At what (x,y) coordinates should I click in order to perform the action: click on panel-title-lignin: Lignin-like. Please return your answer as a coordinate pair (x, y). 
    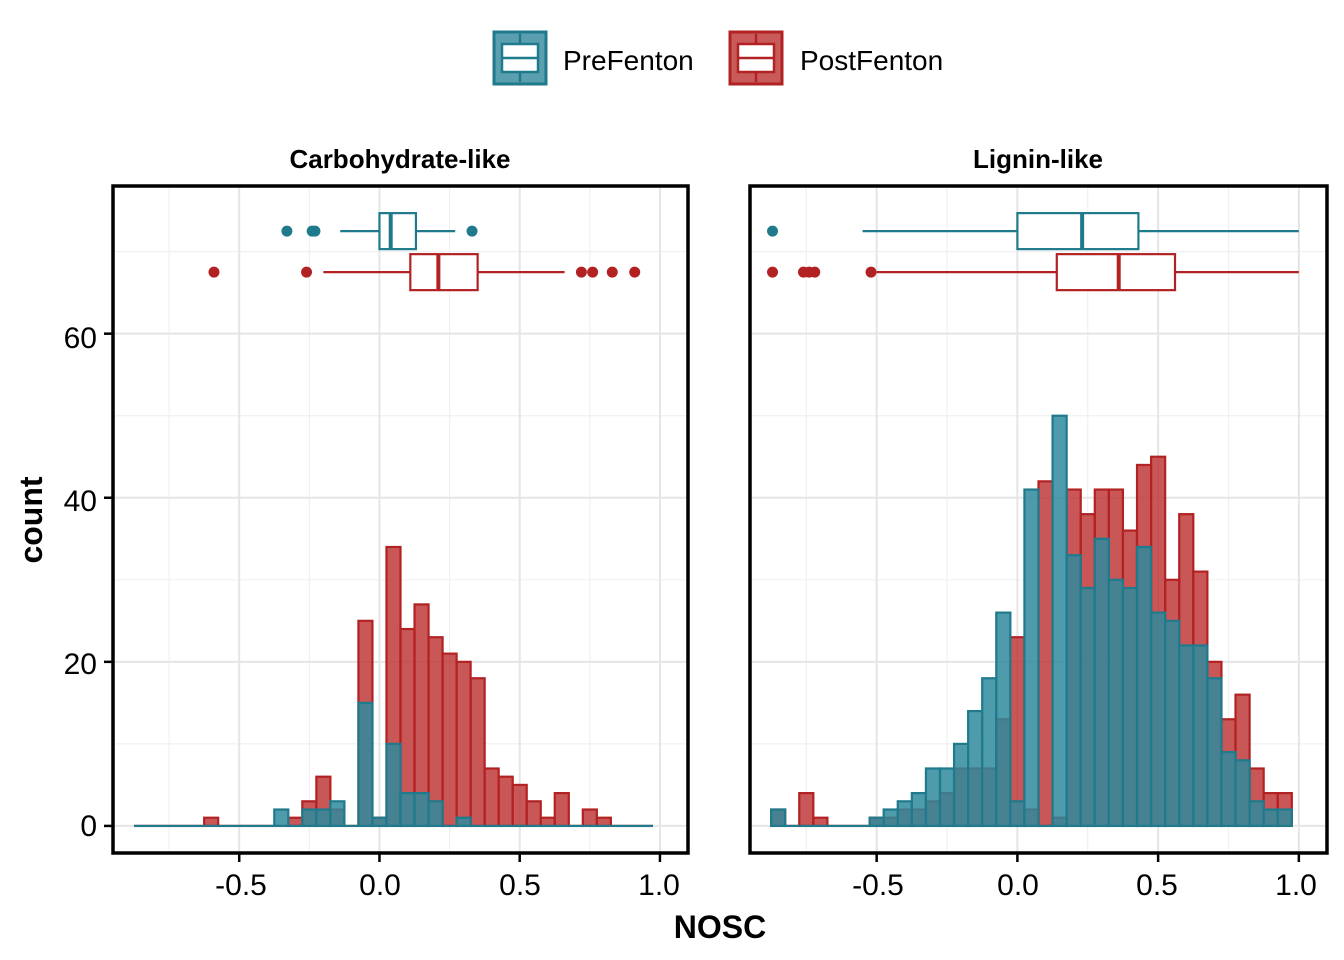
    Looking at the image, I should click on (1038, 159).